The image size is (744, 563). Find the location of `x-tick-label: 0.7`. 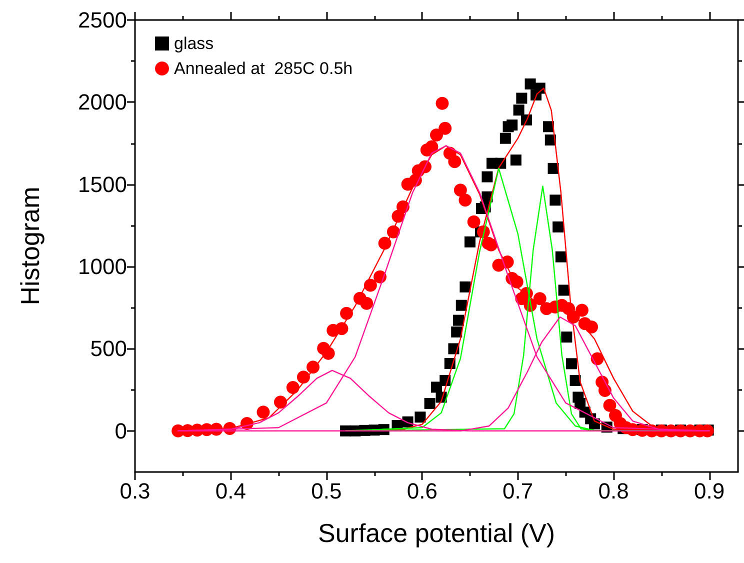

x-tick-label: 0.7 is located at coordinates (518, 491).